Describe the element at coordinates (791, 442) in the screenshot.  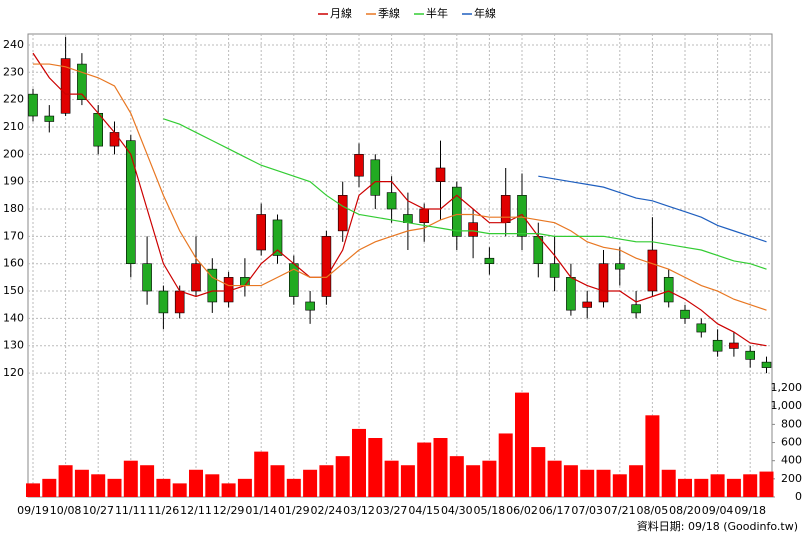
I see `volume-tick-label: 600` at that location.